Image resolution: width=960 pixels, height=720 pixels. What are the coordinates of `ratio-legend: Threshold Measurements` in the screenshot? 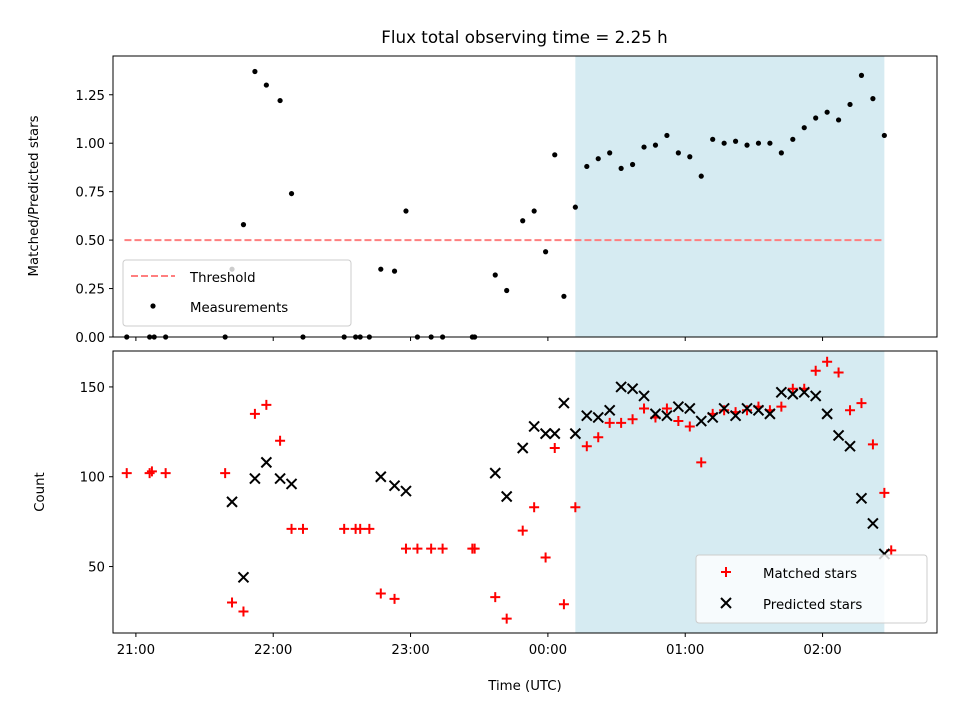 It's located at (237, 293).